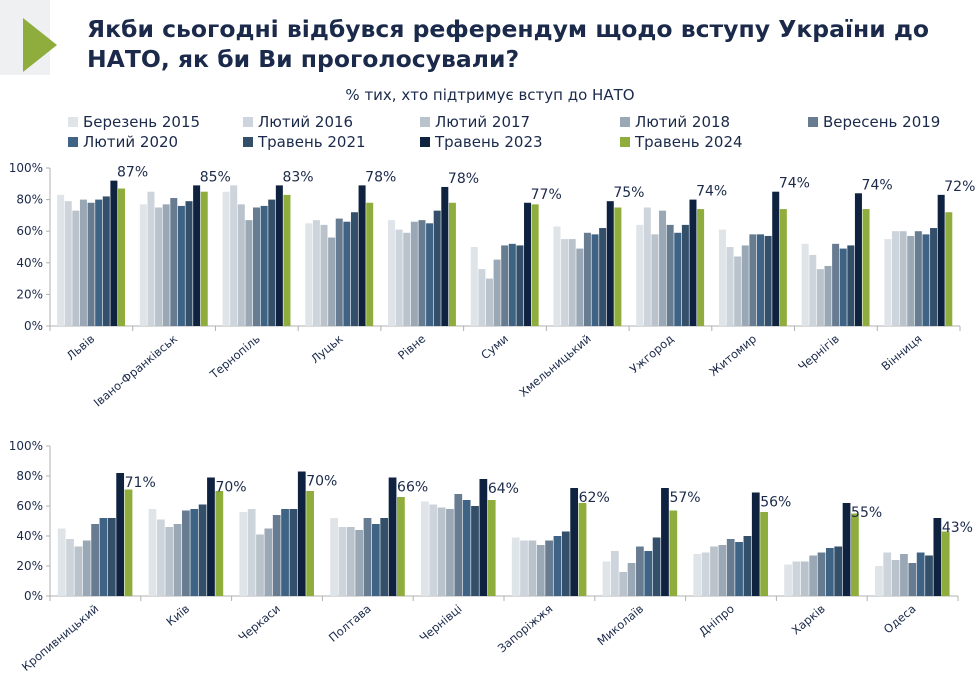 The width and height of the screenshot is (980, 685). Describe the element at coordinates (123, 142) in the screenshot. I see `legend-item: Лютий 2020` at that location.